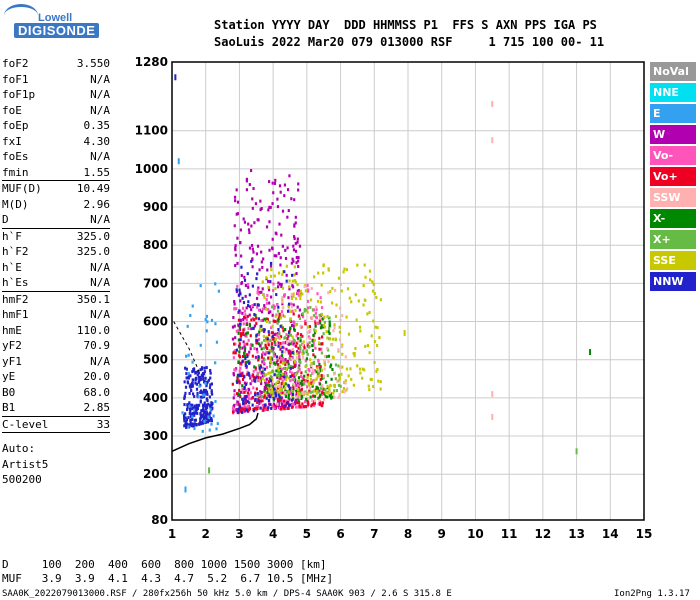  Describe the element at coordinates (509, 534) in the screenshot. I see `x-tick-label: 11` at that location.